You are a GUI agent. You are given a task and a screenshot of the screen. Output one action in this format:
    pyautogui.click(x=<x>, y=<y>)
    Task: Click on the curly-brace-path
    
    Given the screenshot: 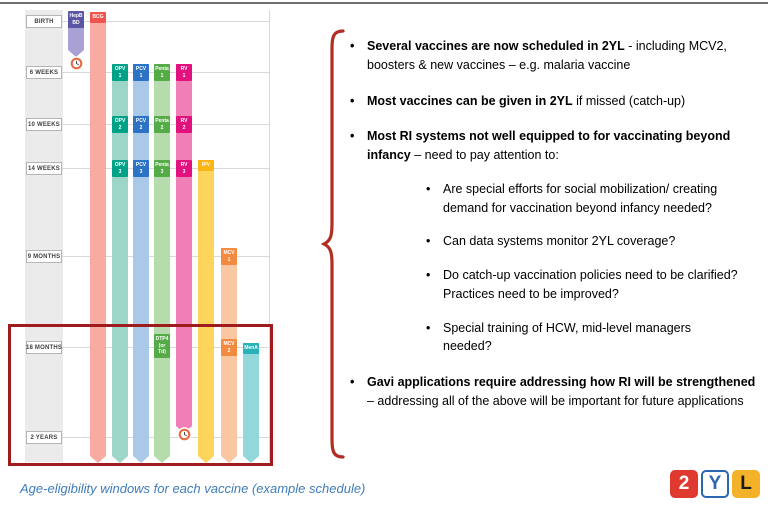 What is the action you would take?
    pyautogui.click(x=333, y=244)
    